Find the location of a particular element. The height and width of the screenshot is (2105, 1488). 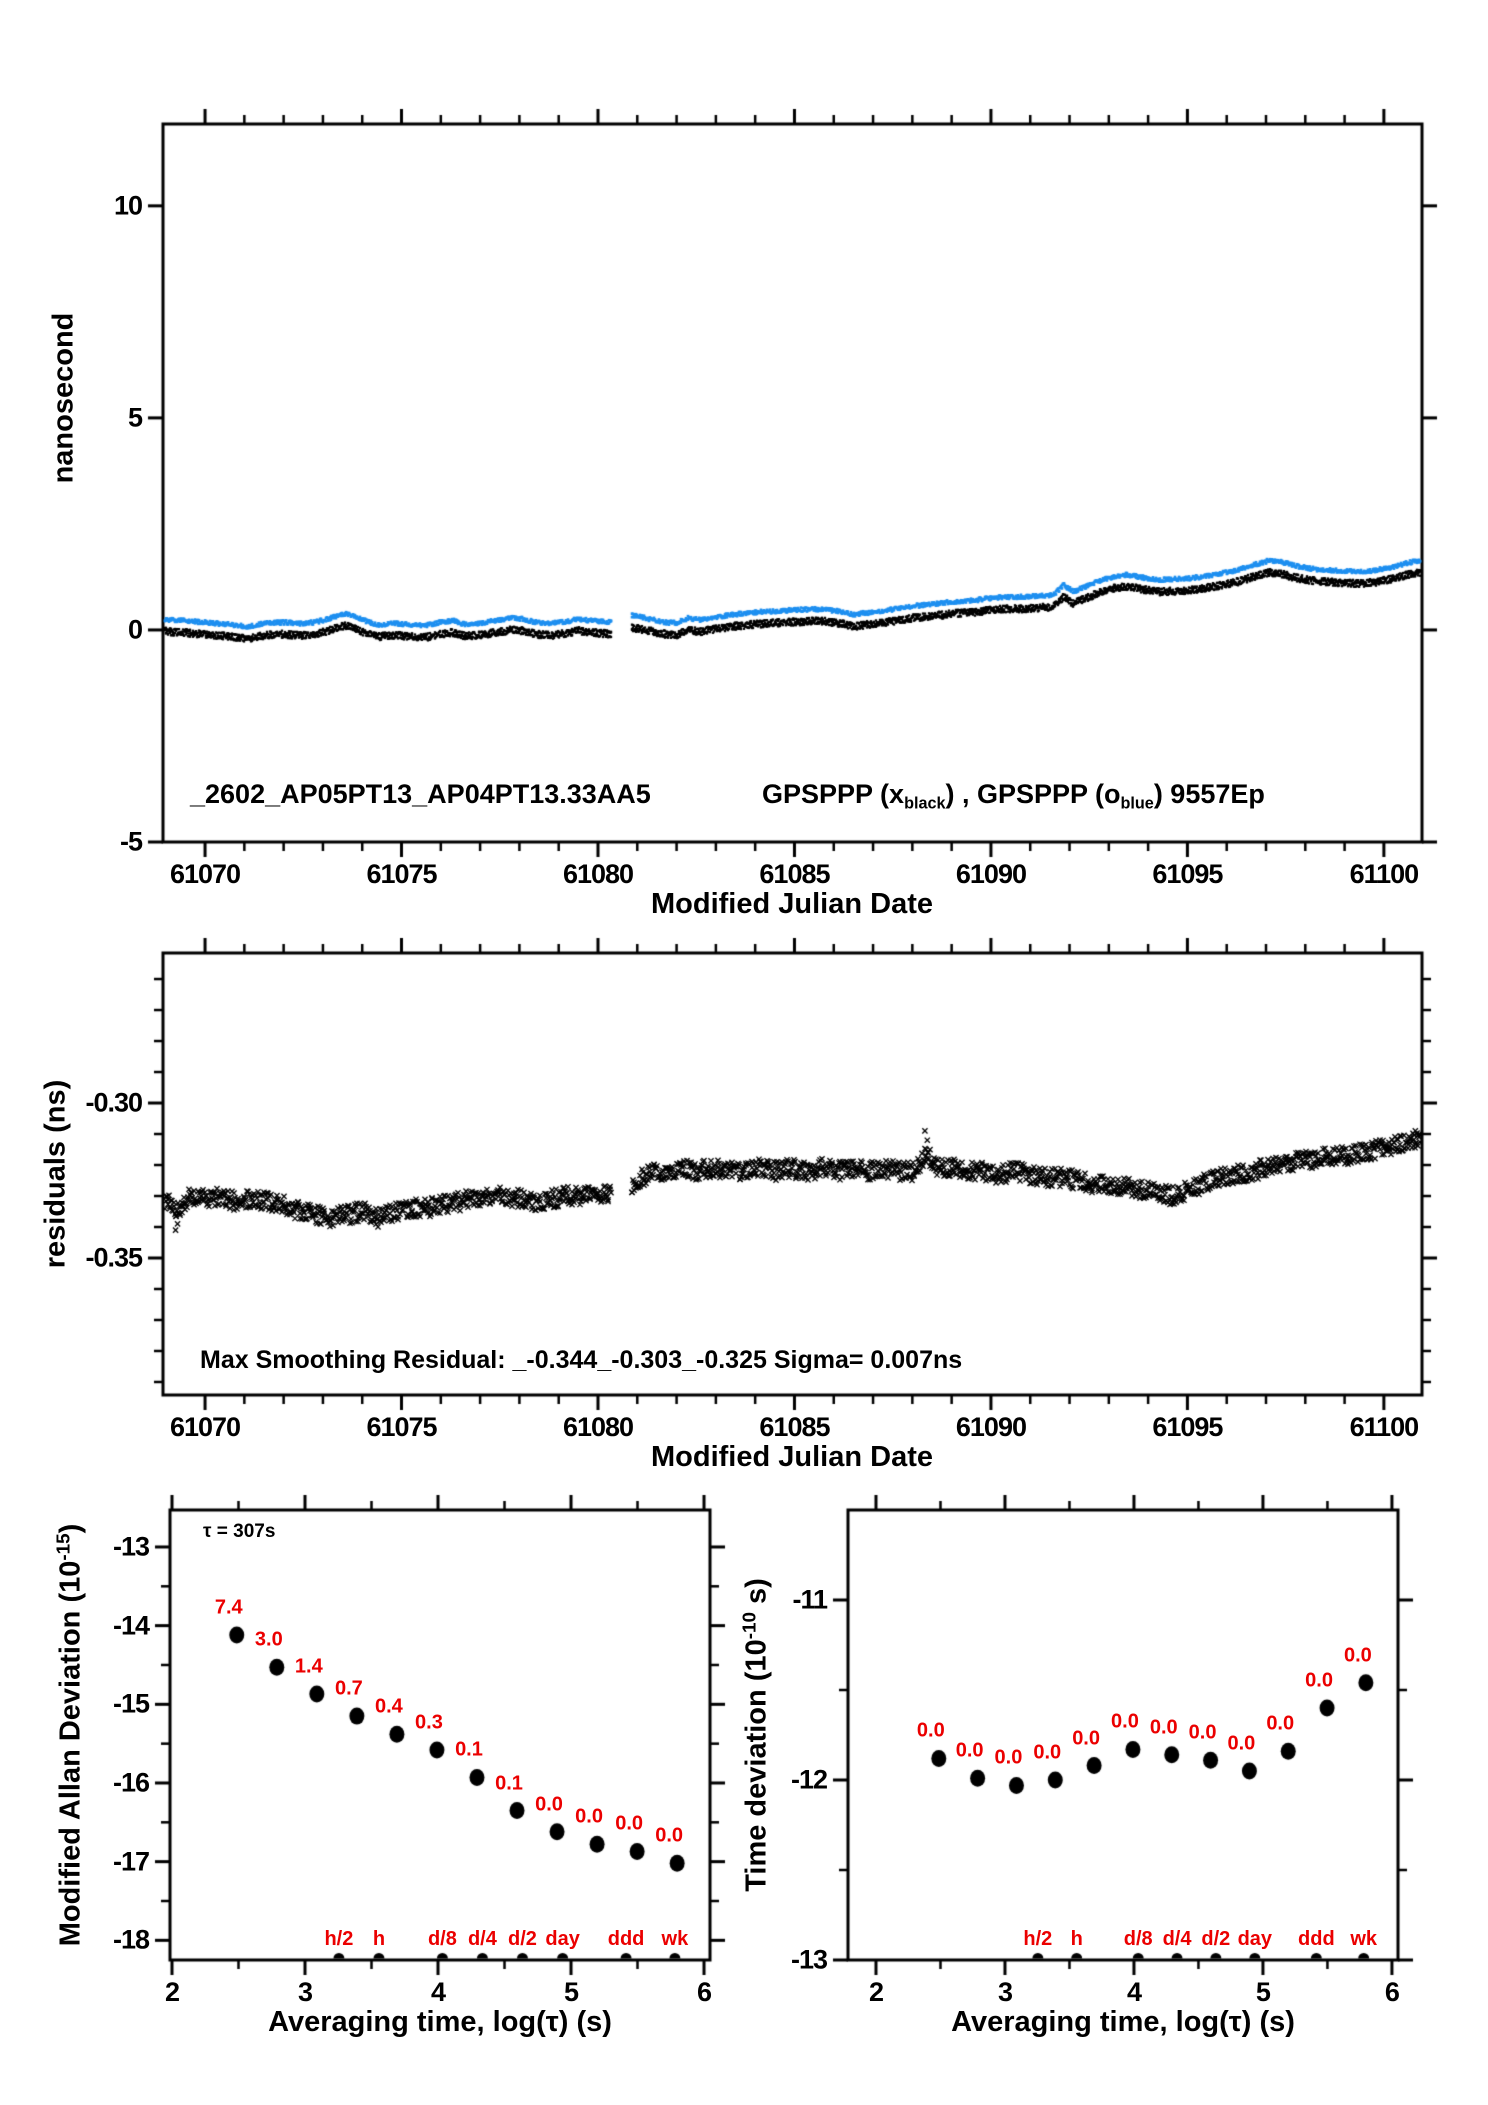

p3-value-label: 0.7 is located at coordinates (348, 1688).